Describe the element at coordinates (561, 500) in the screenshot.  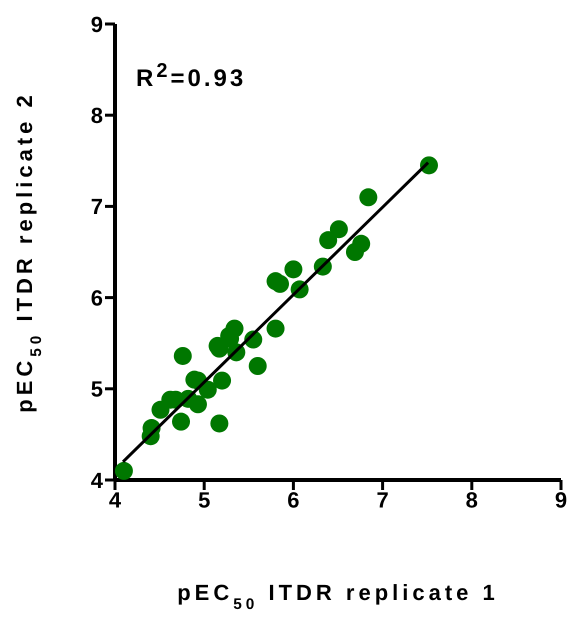
I see `x-tick-label: 9` at that location.